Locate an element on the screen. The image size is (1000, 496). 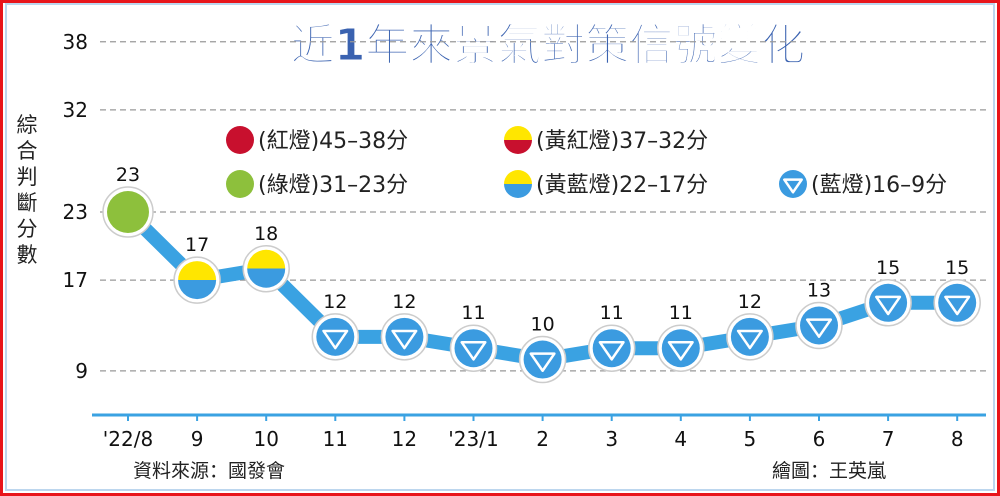
y-tick-label: 32 is located at coordinates (75, 110).